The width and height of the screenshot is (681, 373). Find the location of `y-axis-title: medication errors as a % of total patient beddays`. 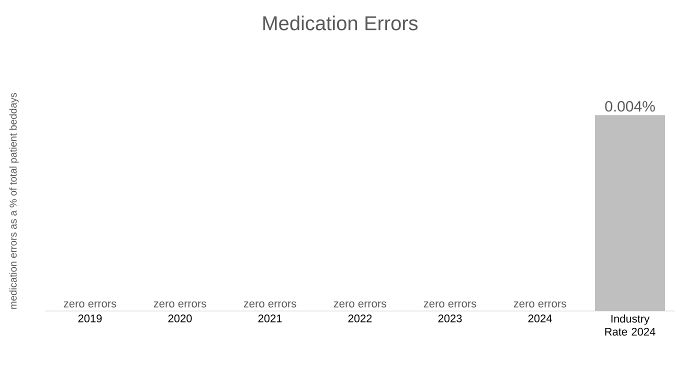

y-axis-title: medication errors as a % of total patient beddays is located at coordinates (14, 201).